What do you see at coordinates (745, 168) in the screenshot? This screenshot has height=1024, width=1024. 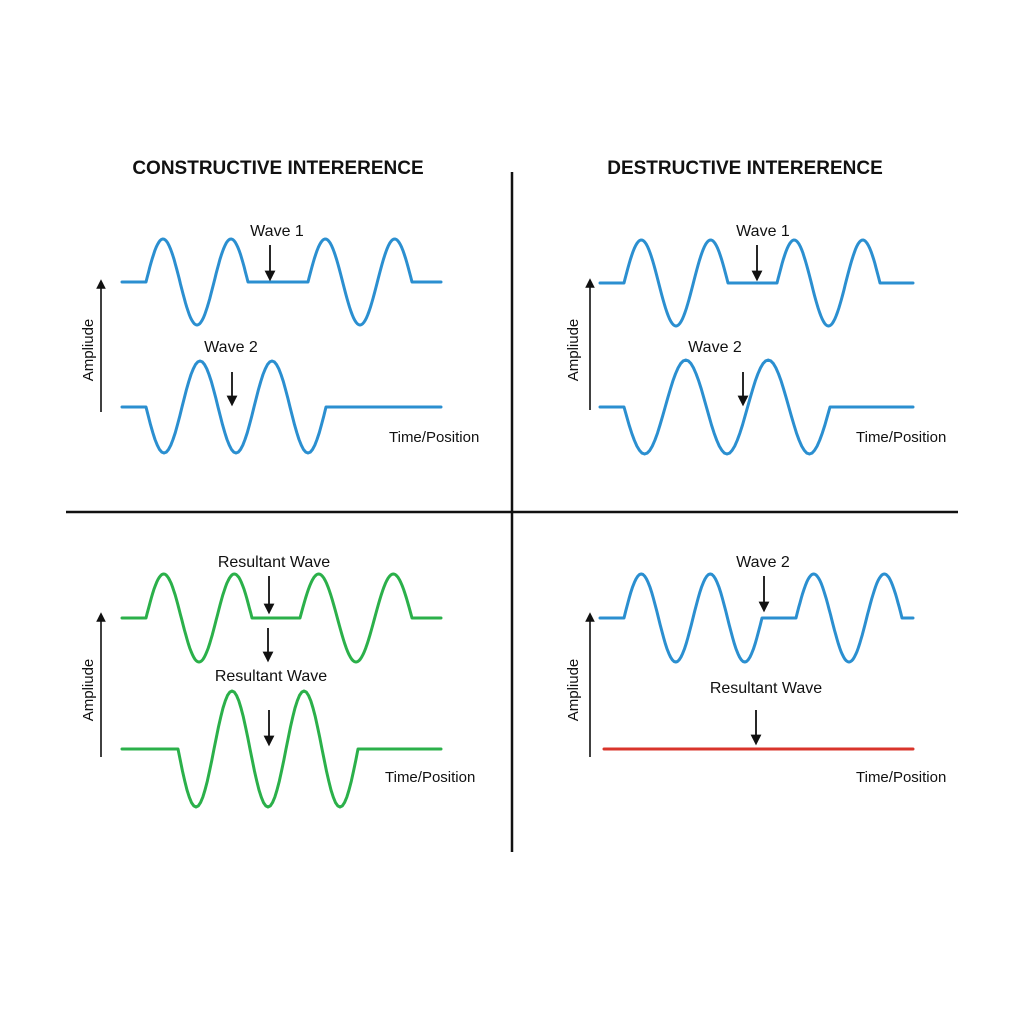 I see `destructive-title: DESTRUCTIVE INTERERENCE` at bounding box center [745, 168].